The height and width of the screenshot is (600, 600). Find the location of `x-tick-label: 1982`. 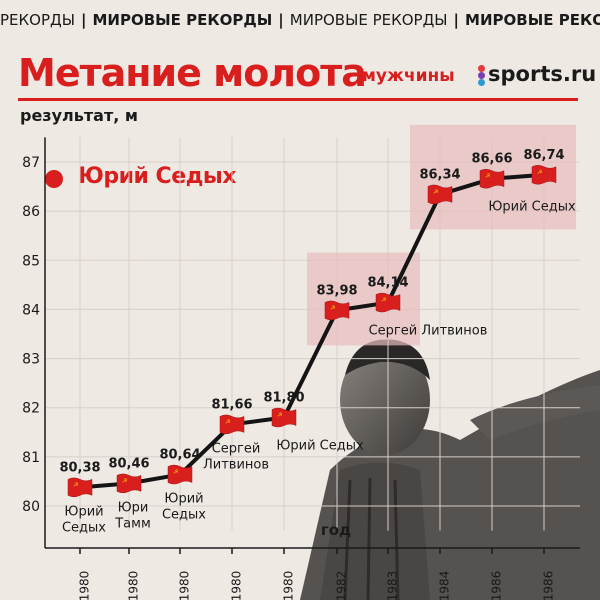

x-tick-label: 1982 is located at coordinates (342, 585).